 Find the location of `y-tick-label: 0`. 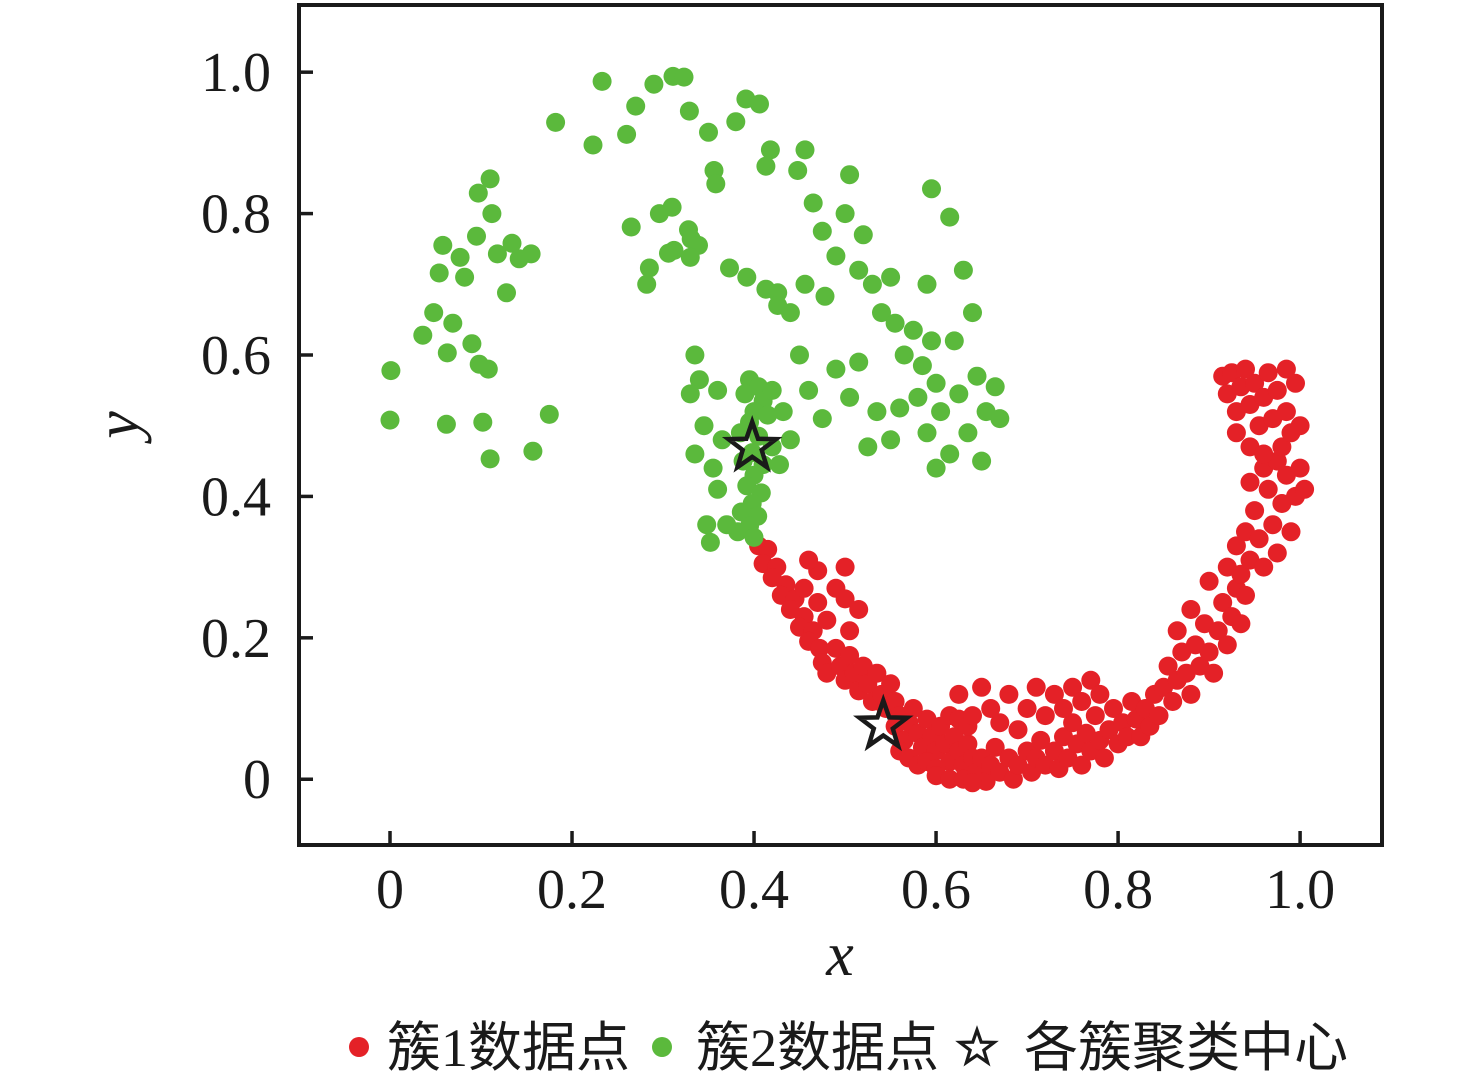

y-tick-label: 0 is located at coordinates (257, 780).